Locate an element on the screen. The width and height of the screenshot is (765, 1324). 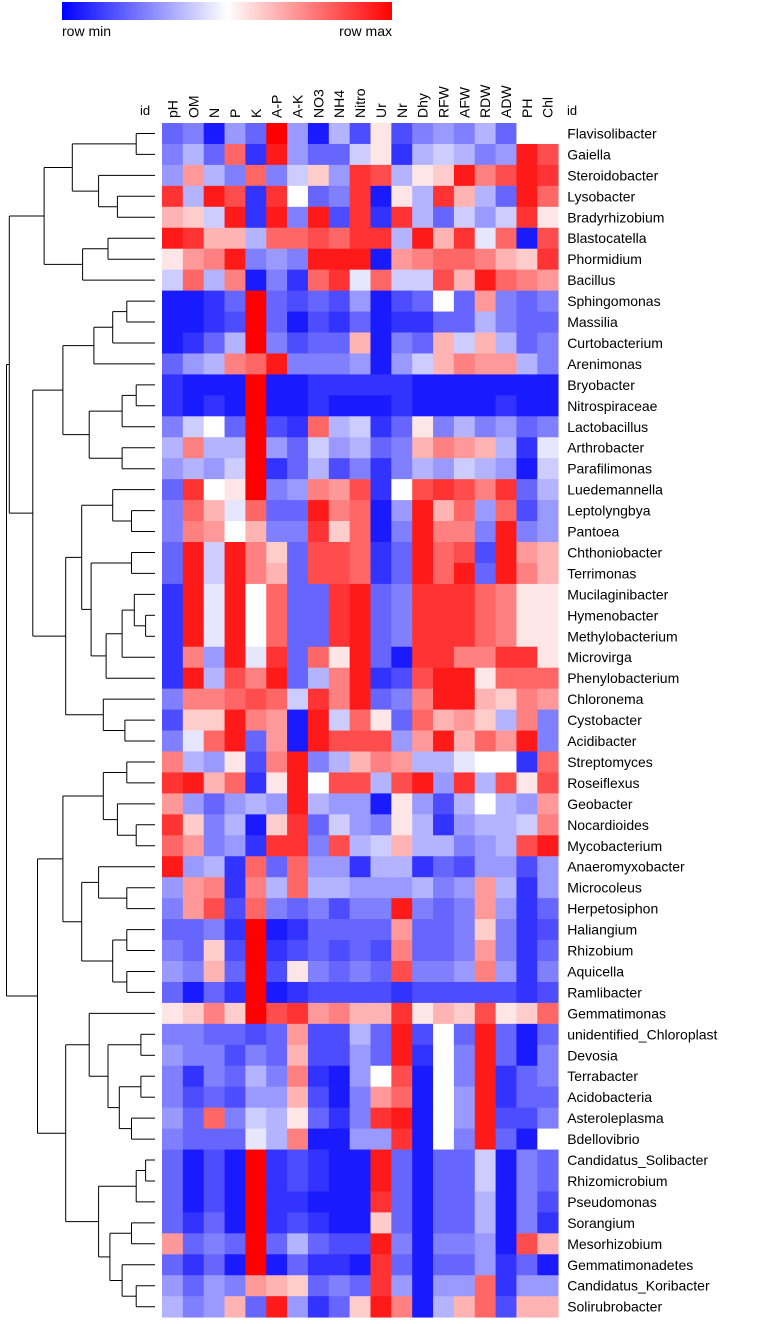
row-label: Phormidium is located at coordinates (604, 259).